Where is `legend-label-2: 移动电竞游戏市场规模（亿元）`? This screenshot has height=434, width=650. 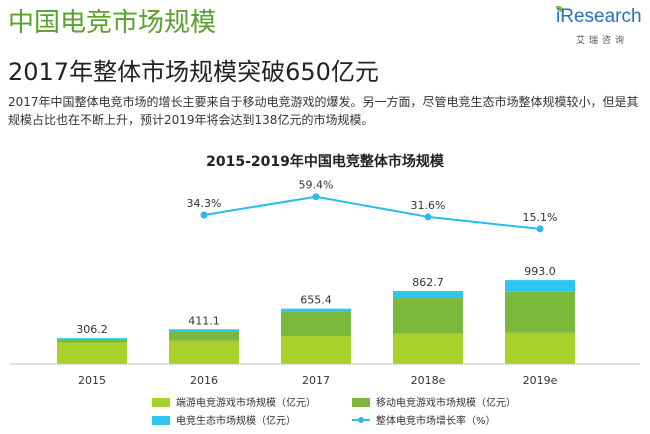
legend-label-2: 移动电竞游戏市场规模（亿元） is located at coordinates (446, 402).